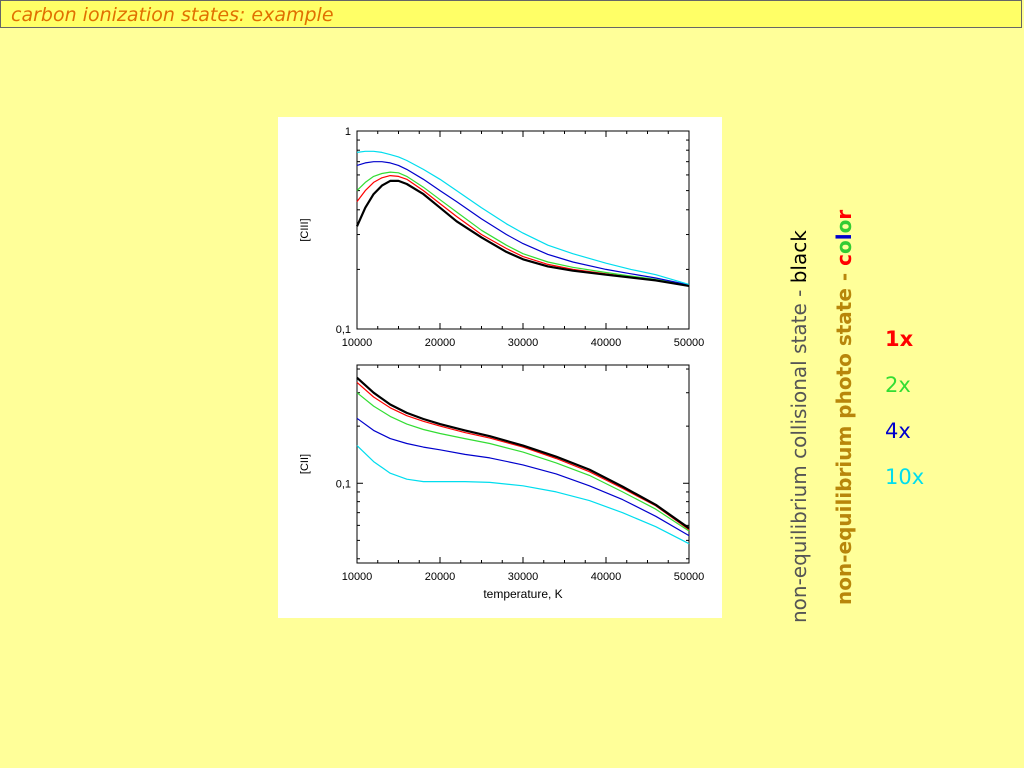 The height and width of the screenshot is (768, 1024). I want to click on photo-state-label: non-equilibrium photo state - color, so click(844, 407).